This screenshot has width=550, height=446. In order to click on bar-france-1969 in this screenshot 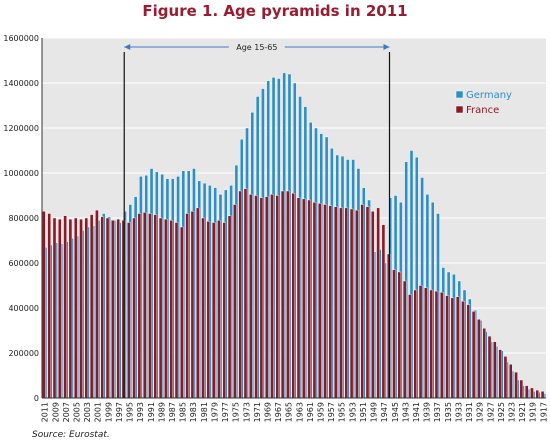, I will do `click(266, 297)`.